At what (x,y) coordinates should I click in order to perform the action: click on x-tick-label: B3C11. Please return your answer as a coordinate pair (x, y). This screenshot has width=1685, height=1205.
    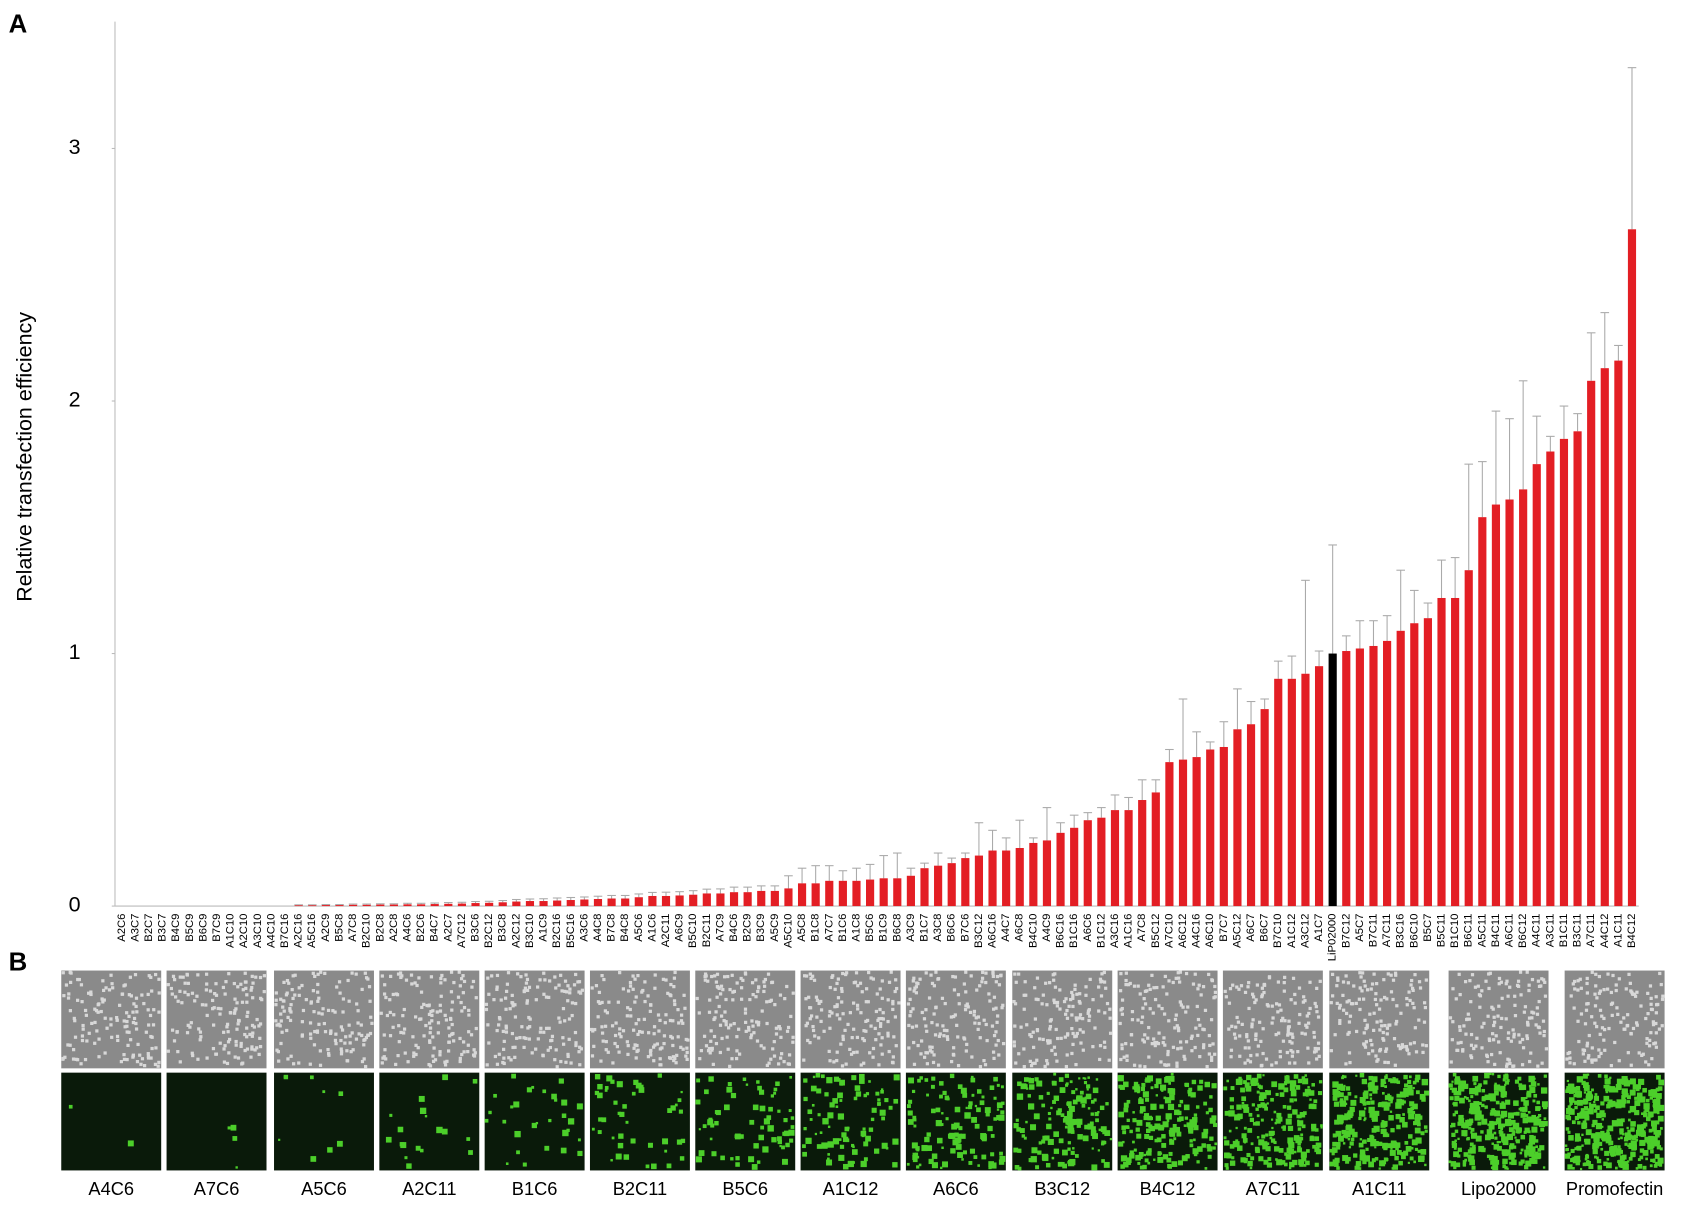
    Looking at the image, I should click on (1578, 931).